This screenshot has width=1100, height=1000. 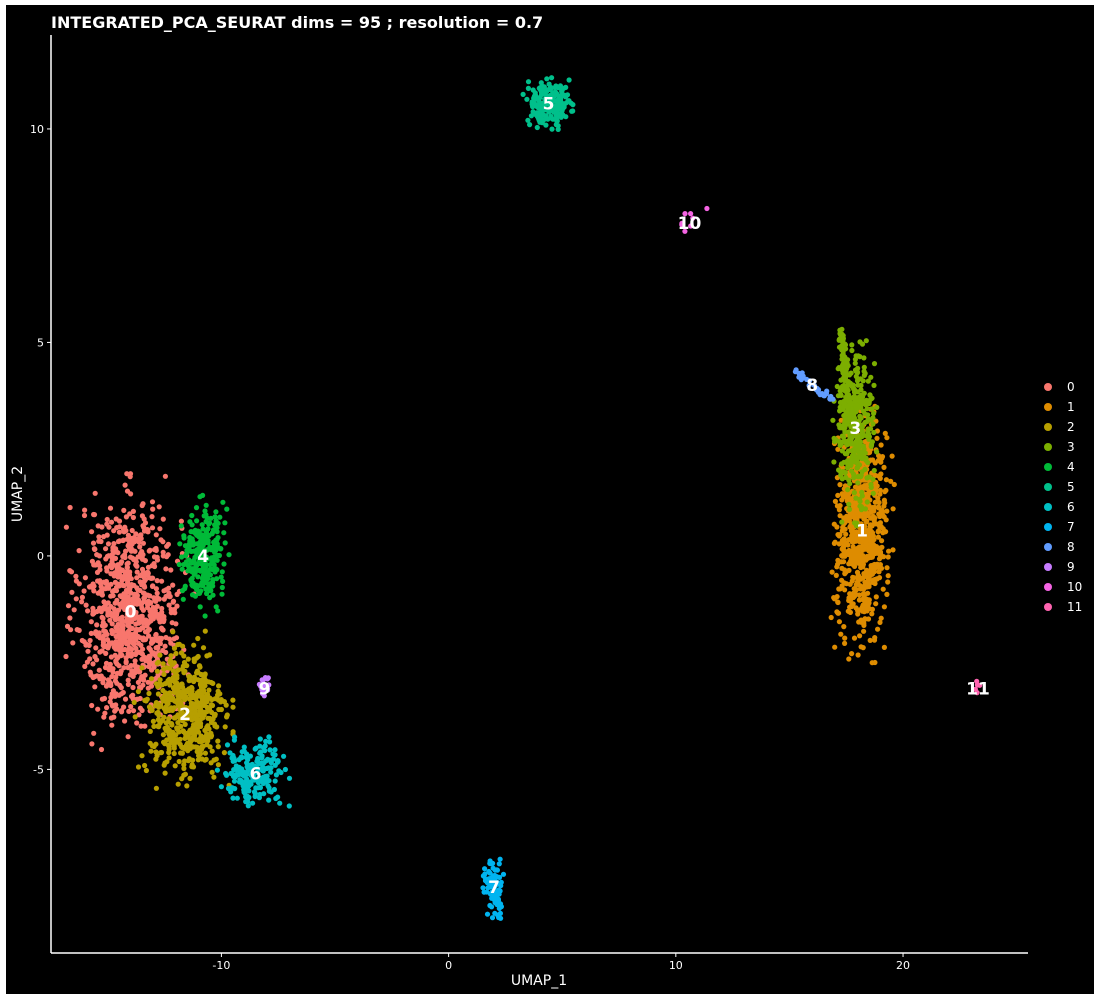 I want to click on cluster-label-7: 7, so click(x=494, y=888).